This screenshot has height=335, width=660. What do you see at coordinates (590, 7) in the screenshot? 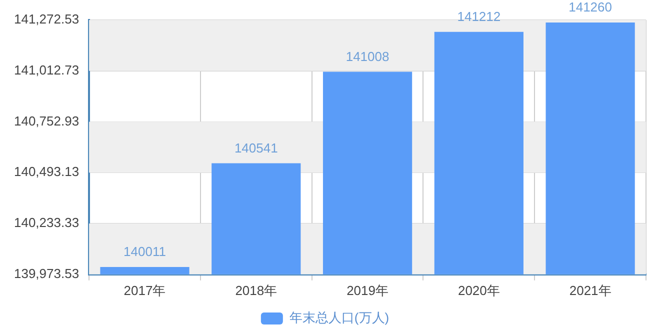
I see `data-label: 141260` at bounding box center [590, 7].